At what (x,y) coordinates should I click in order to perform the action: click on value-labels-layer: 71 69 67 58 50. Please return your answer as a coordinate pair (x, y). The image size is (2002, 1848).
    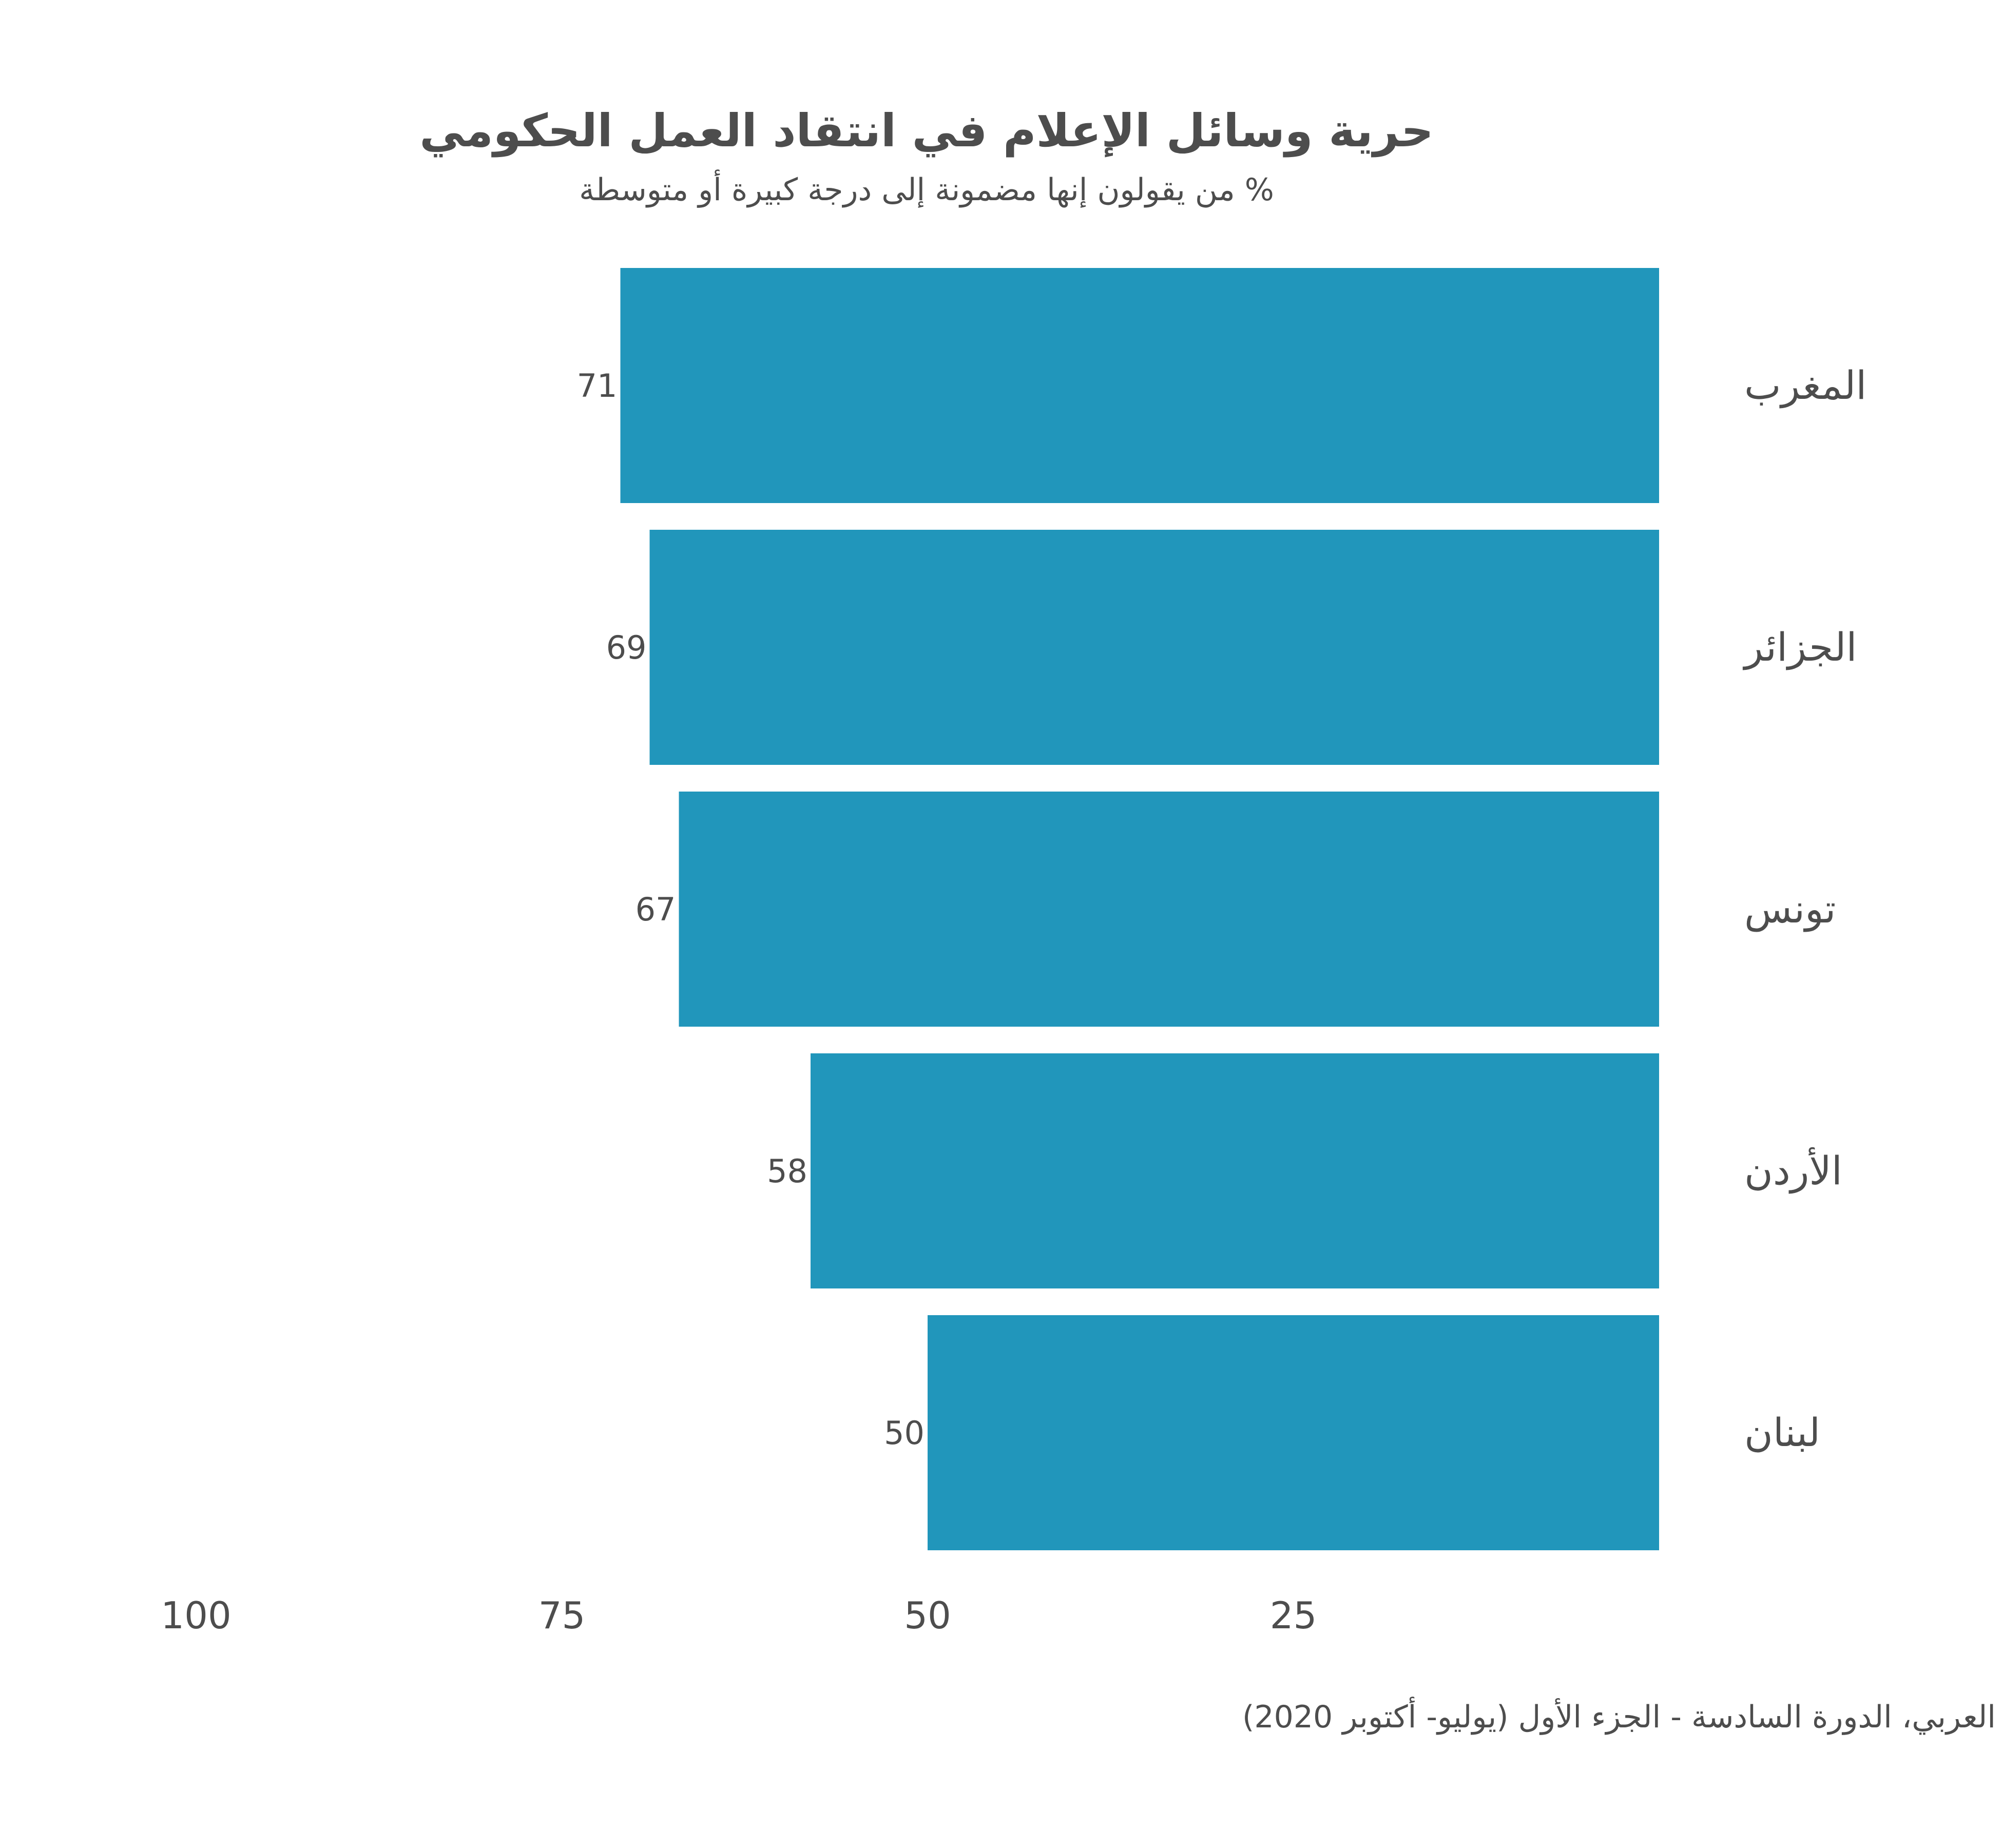
    Looking at the image, I should click on (751, 909).